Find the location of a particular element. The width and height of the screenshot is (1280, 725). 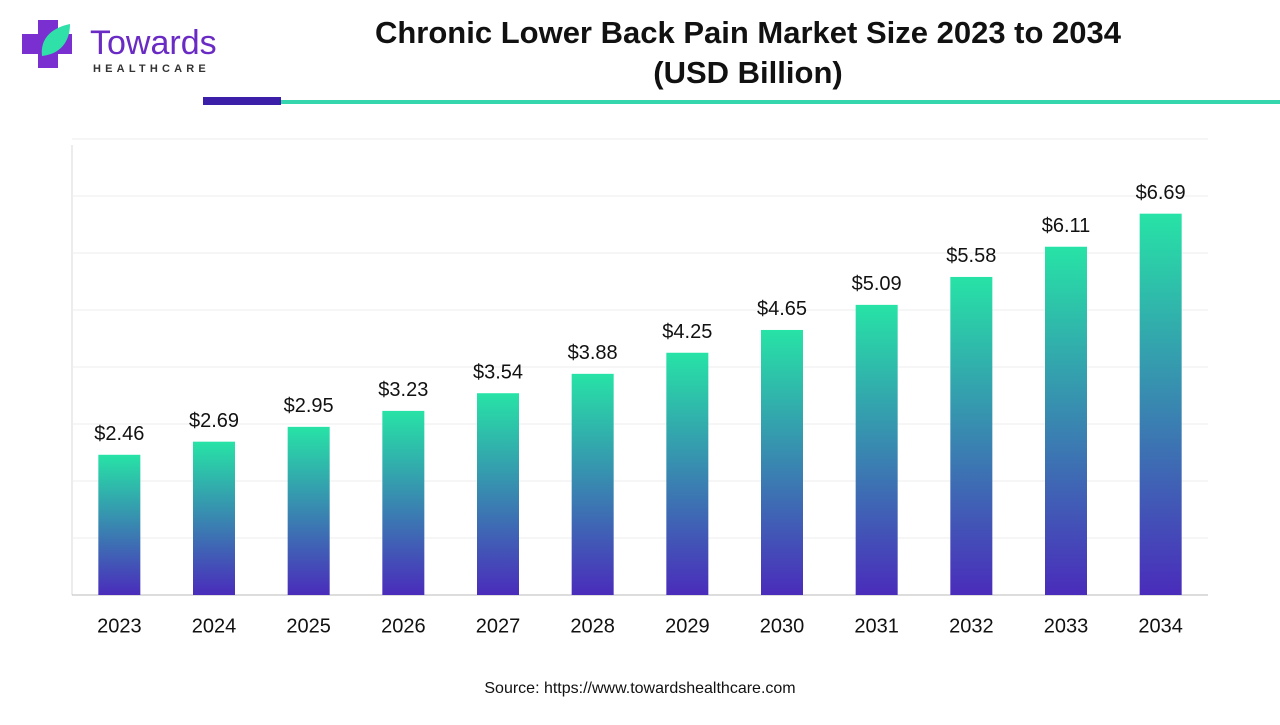

value-label: $3.88 is located at coordinates (593, 353).